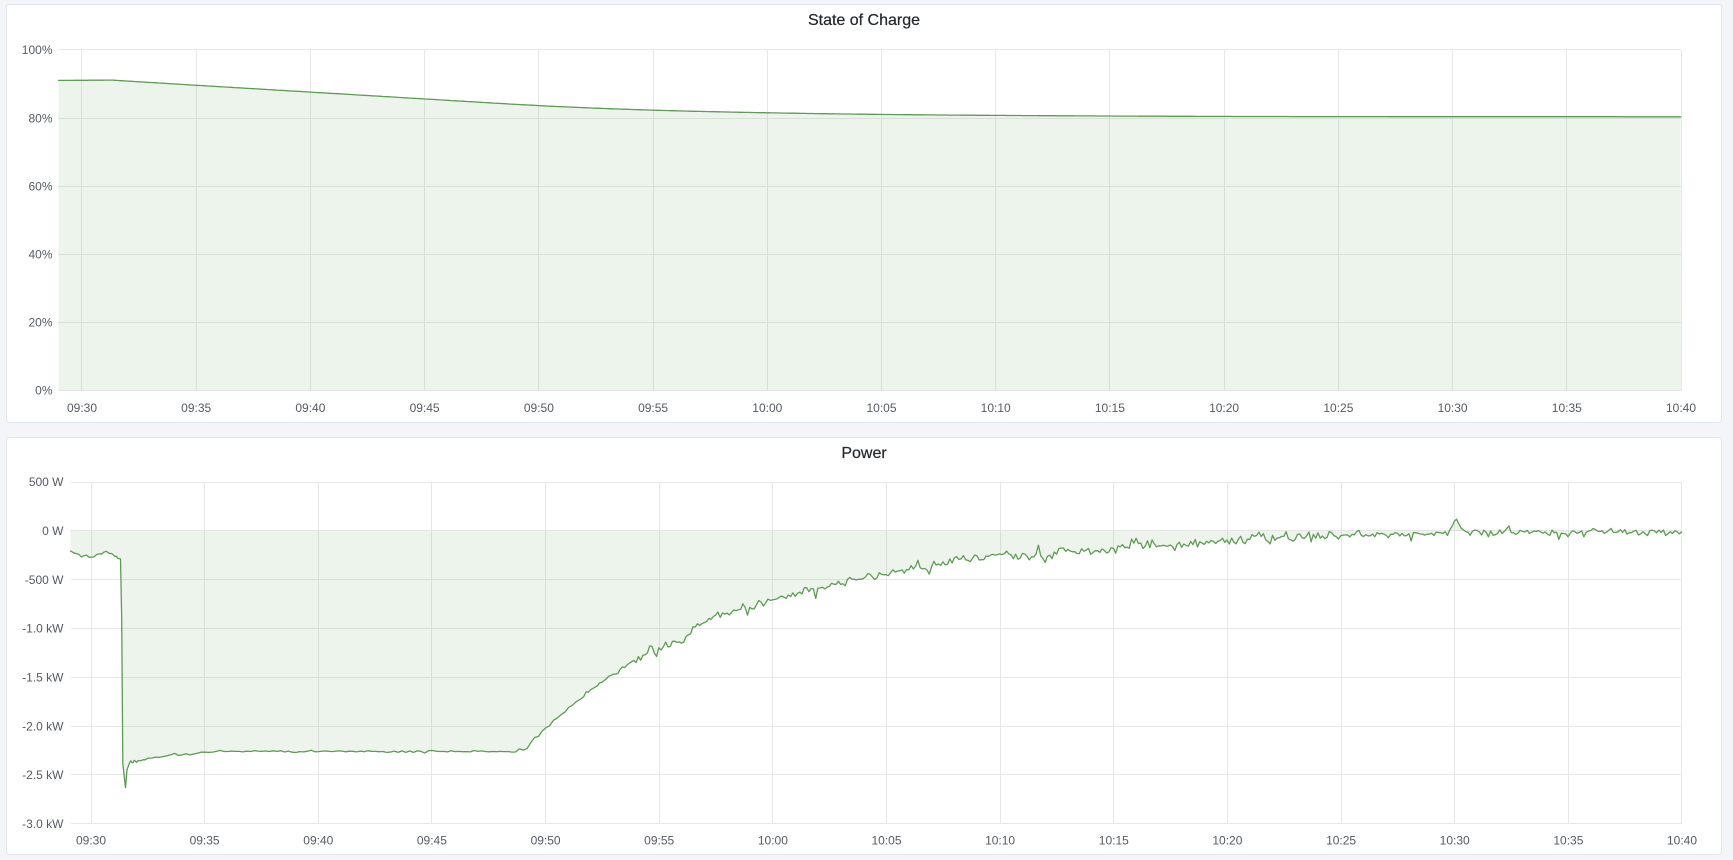 The height and width of the screenshot is (860, 1733). Describe the element at coordinates (46, 482) in the screenshot. I see `svg-text: 500 W` at that location.